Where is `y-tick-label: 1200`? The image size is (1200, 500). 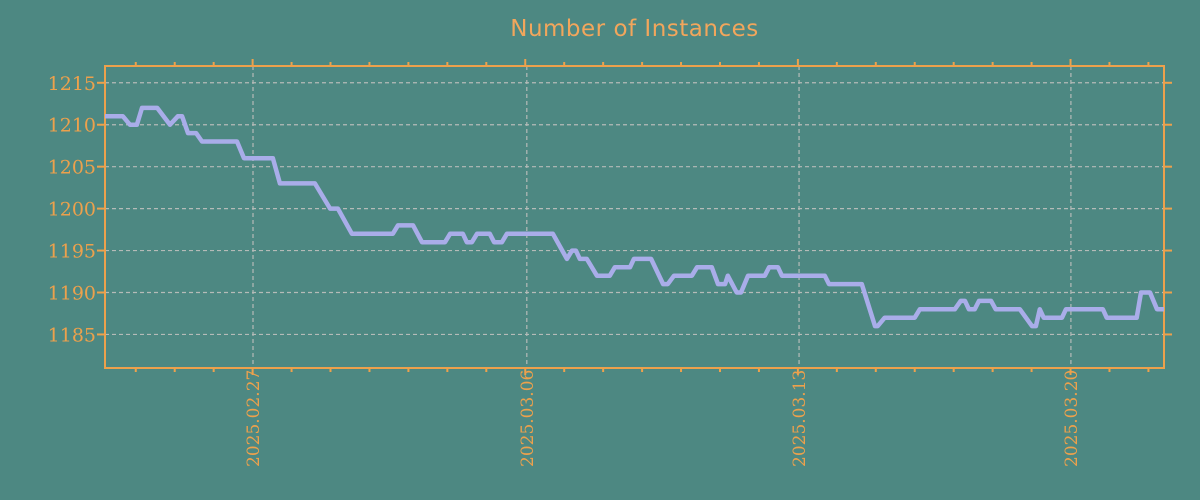
y-tick-label: 1200 is located at coordinates (72, 210).